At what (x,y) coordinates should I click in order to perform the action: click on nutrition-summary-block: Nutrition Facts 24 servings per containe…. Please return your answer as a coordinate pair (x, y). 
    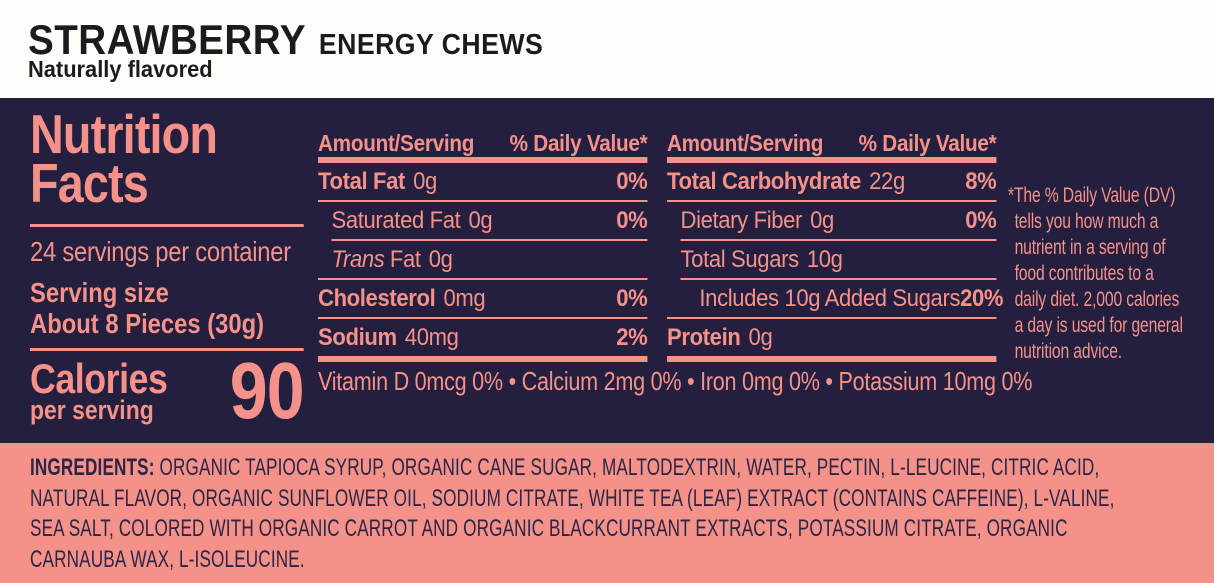
    Looking at the image, I should click on (175, 269).